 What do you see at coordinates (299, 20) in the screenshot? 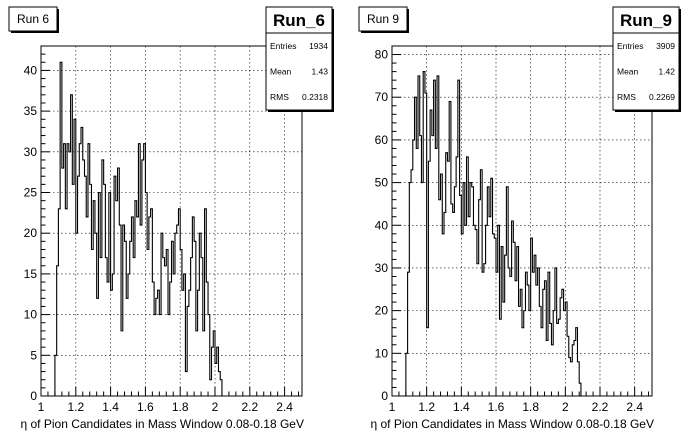
I see `stats-box-name: Run_6` at bounding box center [299, 20].